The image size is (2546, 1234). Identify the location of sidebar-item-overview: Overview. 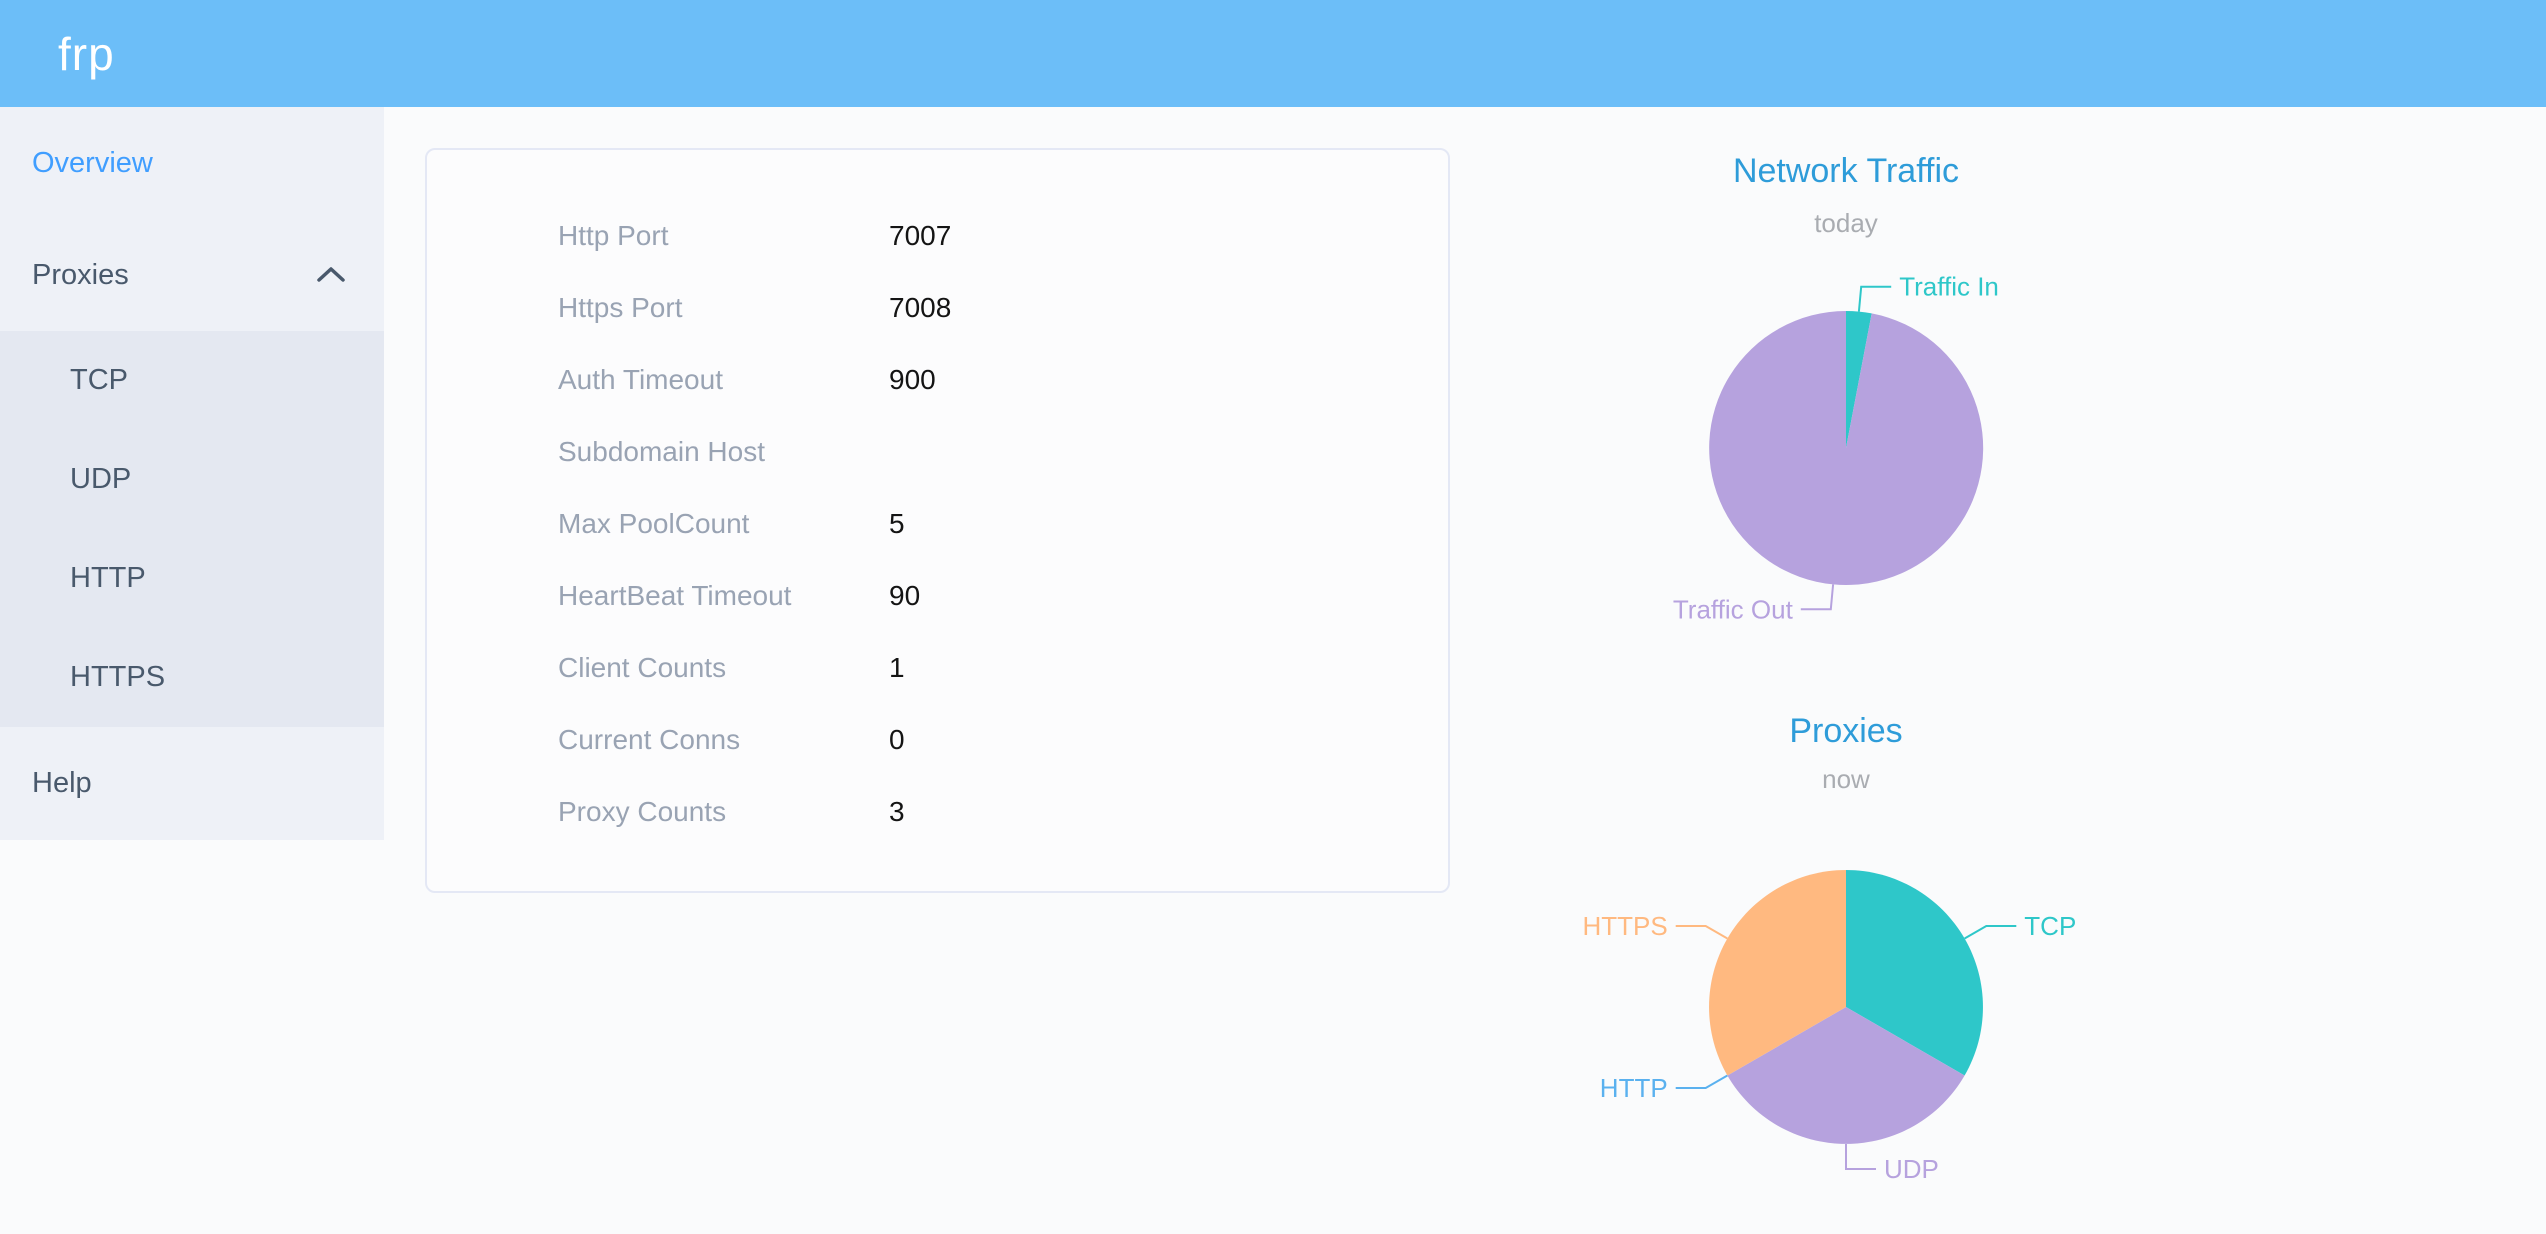
(192, 163).